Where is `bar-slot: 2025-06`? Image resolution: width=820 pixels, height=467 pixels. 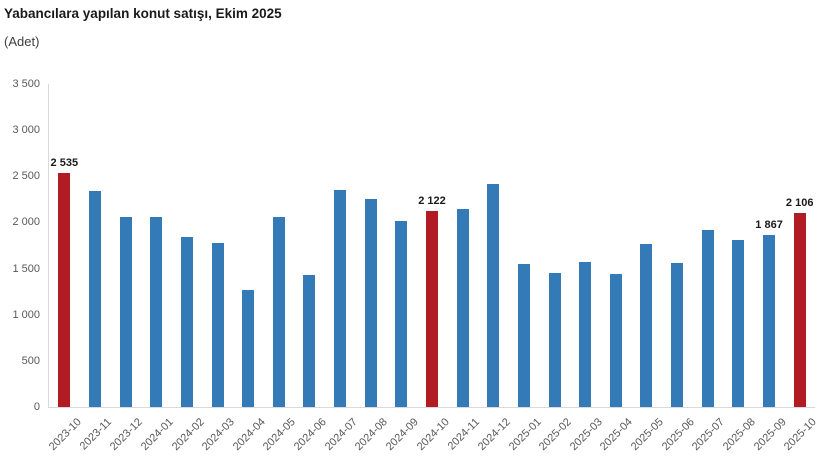
bar-slot: 2025-06 is located at coordinates (678, 268).